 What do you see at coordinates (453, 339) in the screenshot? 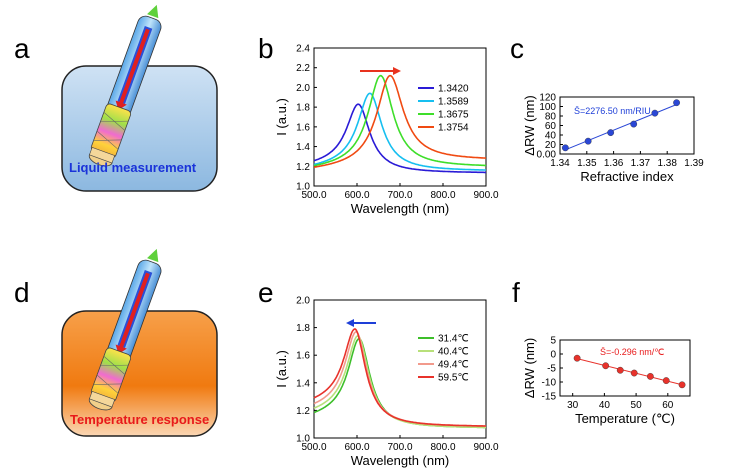
I see `legend-label: 31.4℃` at bounding box center [453, 339].